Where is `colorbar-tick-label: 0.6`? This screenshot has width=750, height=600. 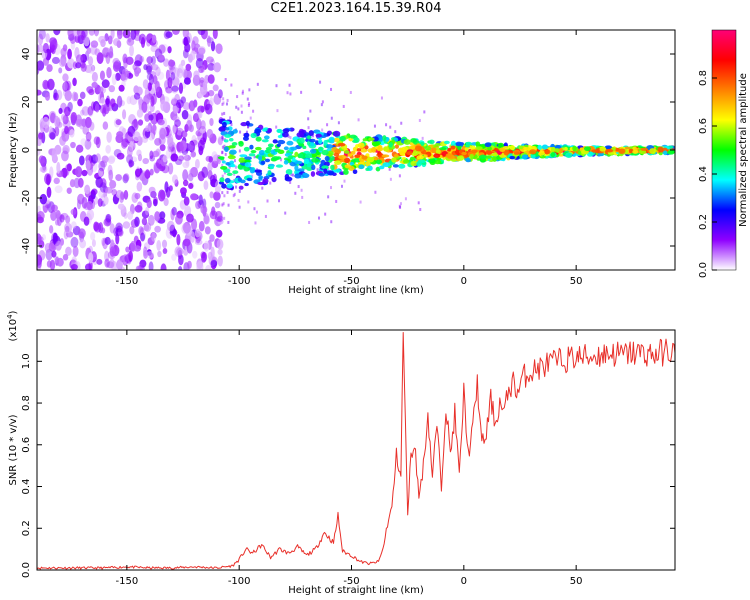
colorbar-tick-label: 0.6 is located at coordinates (703, 126).